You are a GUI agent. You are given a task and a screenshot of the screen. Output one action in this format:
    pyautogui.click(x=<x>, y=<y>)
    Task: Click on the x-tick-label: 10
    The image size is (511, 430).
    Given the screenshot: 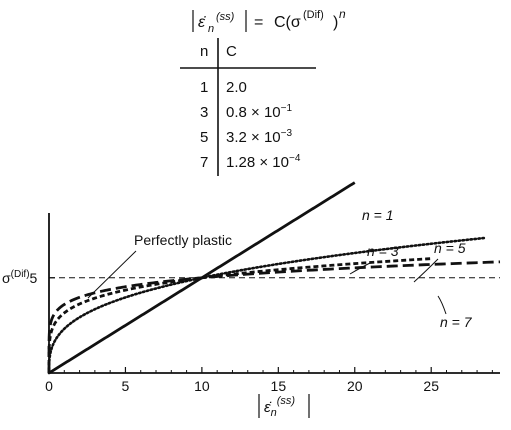 What is the action you would take?
    pyautogui.click(x=202, y=386)
    